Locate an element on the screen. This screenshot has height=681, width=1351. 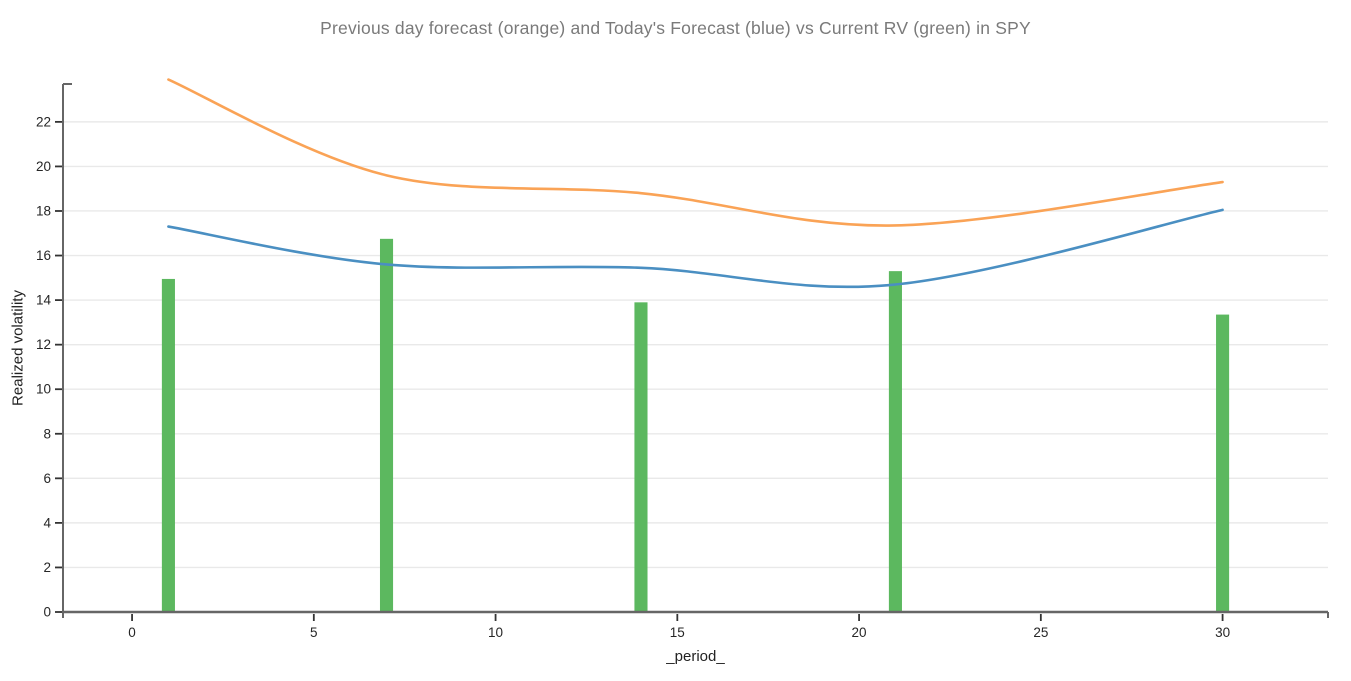
x-axis-title: _period_ is located at coordinates (695, 656).